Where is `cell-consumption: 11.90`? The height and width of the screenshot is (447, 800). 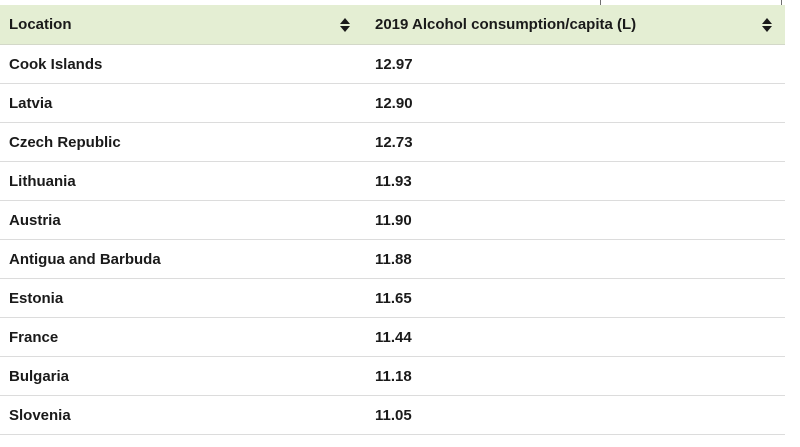
cell-consumption: 11.90 is located at coordinates (572, 220).